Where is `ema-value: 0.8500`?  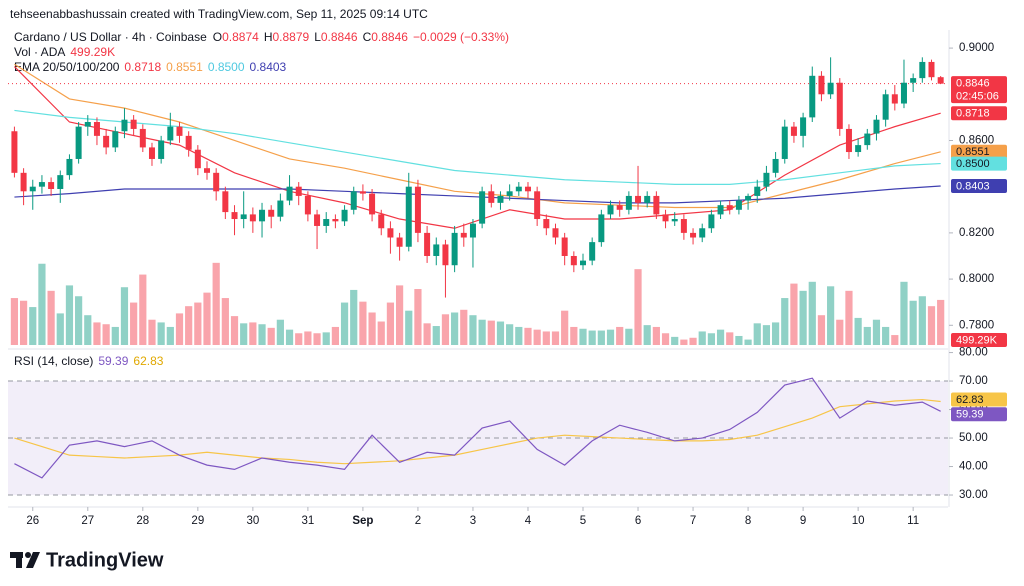 ema-value: 0.8500 is located at coordinates (226, 67).